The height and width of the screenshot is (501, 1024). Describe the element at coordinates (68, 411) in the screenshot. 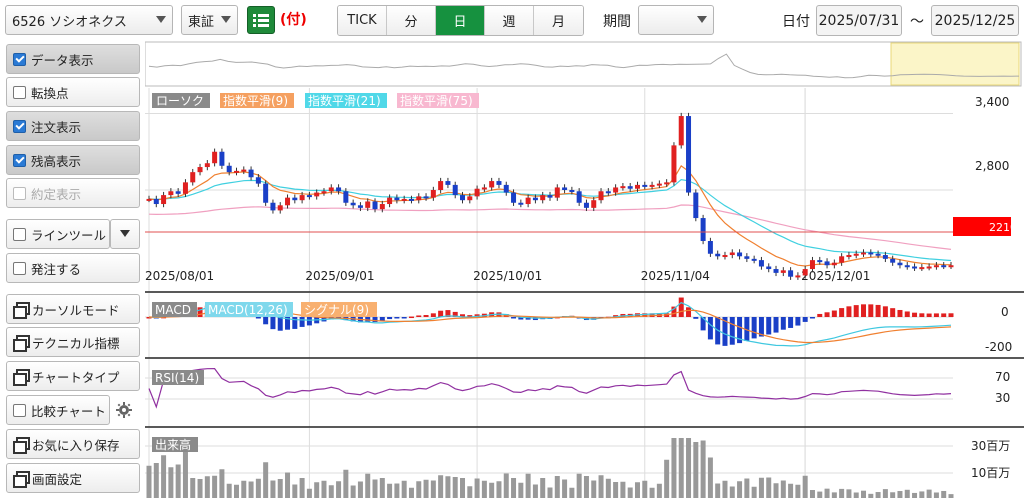

I see `compare-chart-label: 比較チャート` at that location.